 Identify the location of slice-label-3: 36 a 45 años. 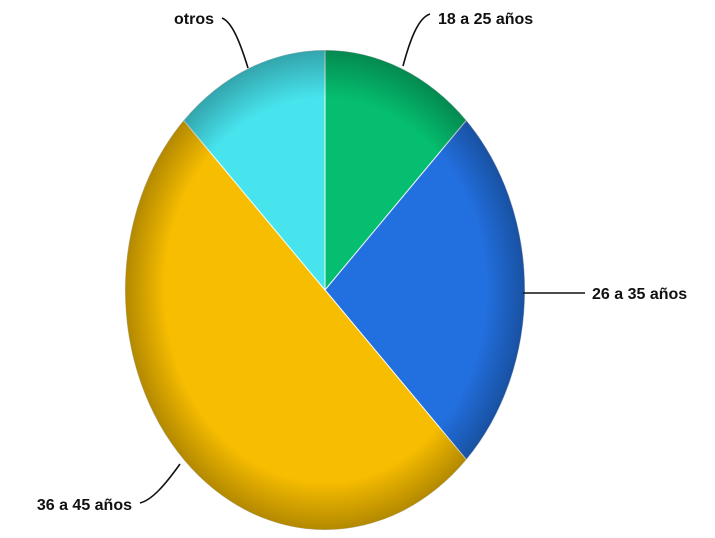
(84, 505).